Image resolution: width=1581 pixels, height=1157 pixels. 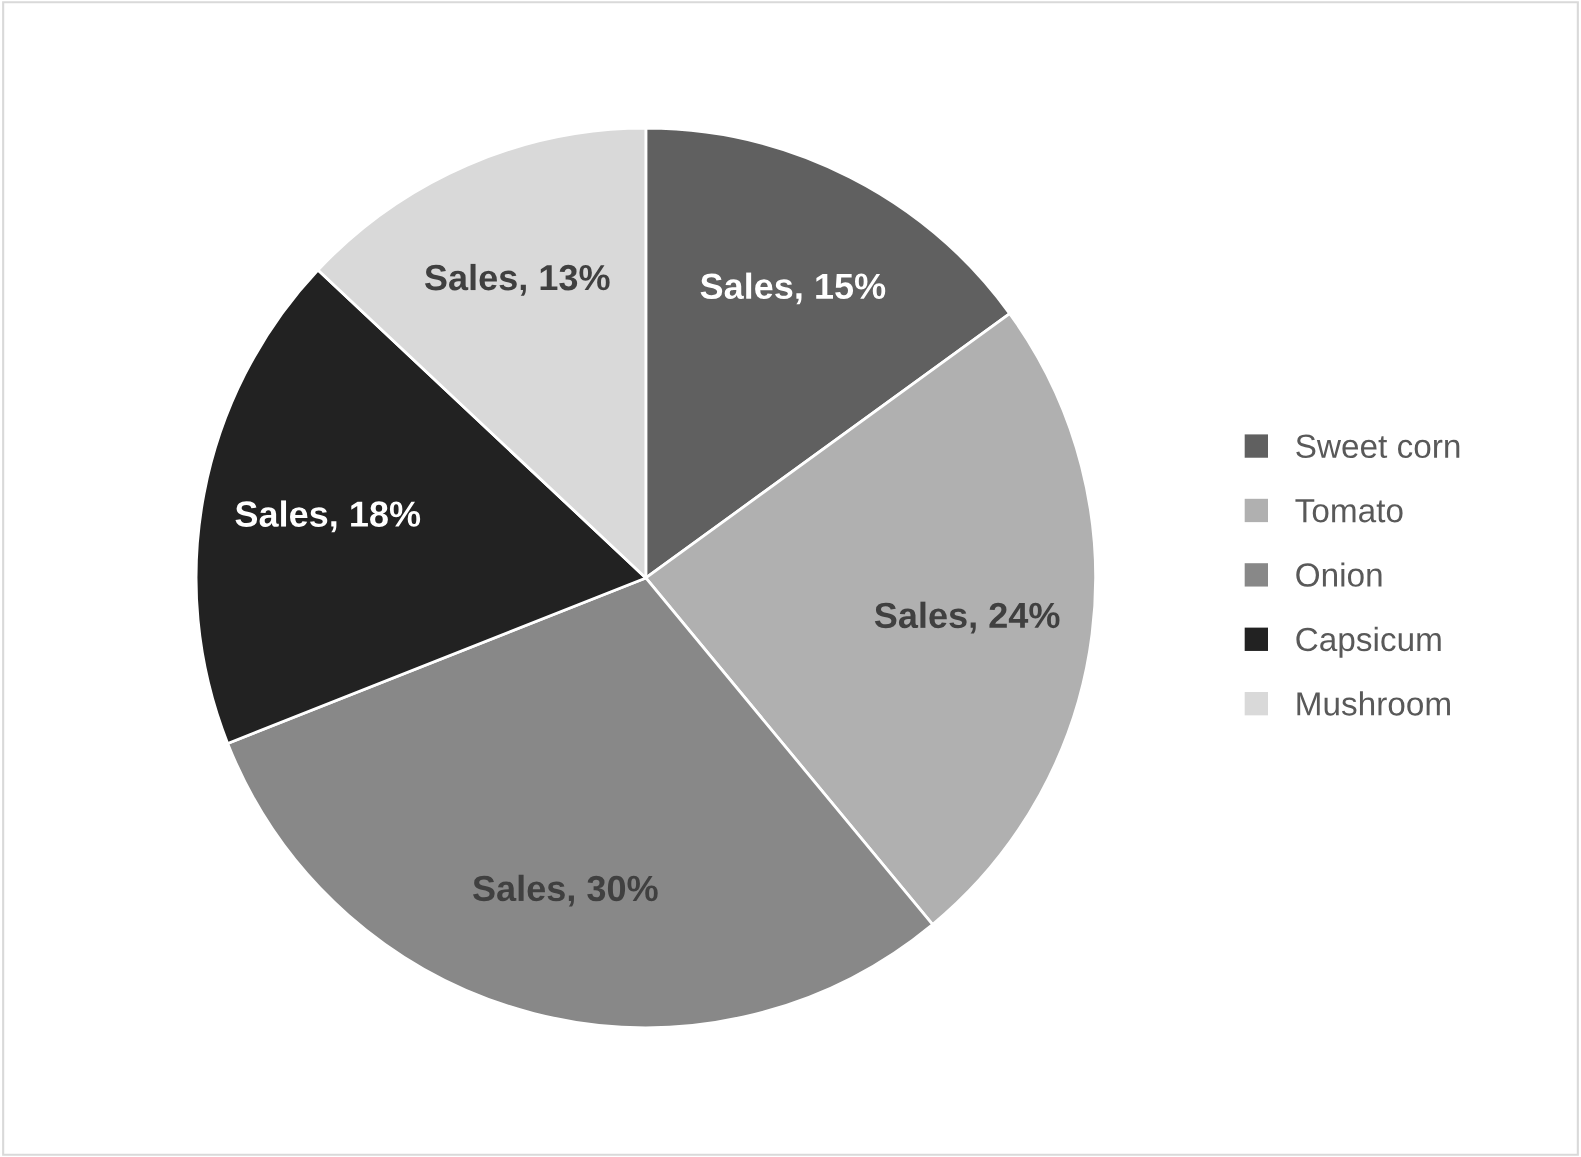 What do you see at coordinates (1339, 574) in the screenshot?
I see `legend-label: Onion` at bounding box center [1339, 574].